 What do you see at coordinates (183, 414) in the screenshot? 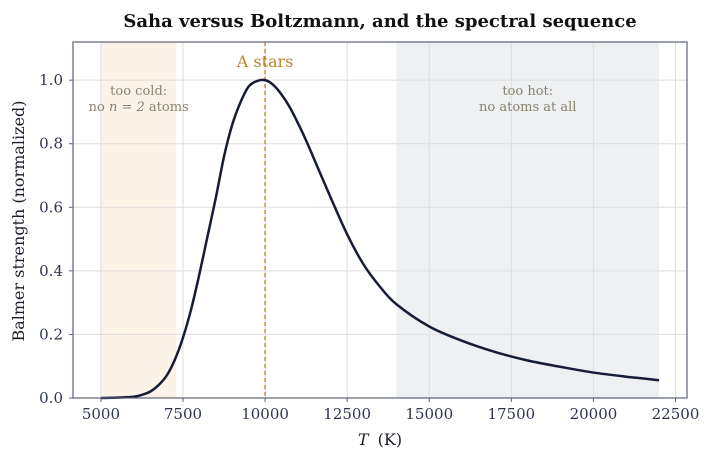
I see `x-tick-label: 7500` at bounding box center [183, 414].